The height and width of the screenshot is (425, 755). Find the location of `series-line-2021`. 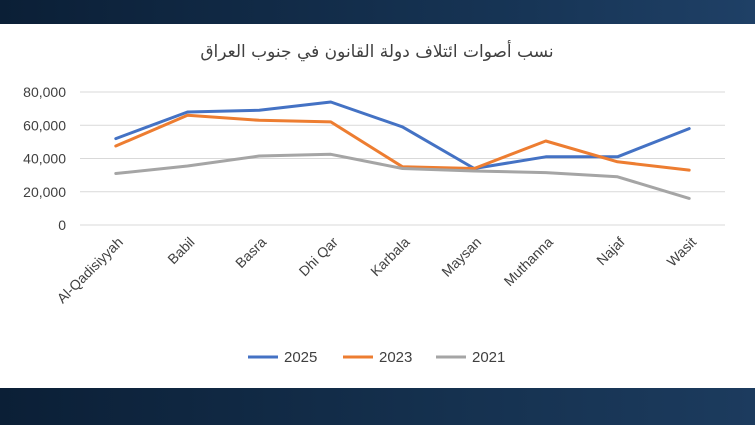

series-line-2021 is located at coordinates (402, 176).